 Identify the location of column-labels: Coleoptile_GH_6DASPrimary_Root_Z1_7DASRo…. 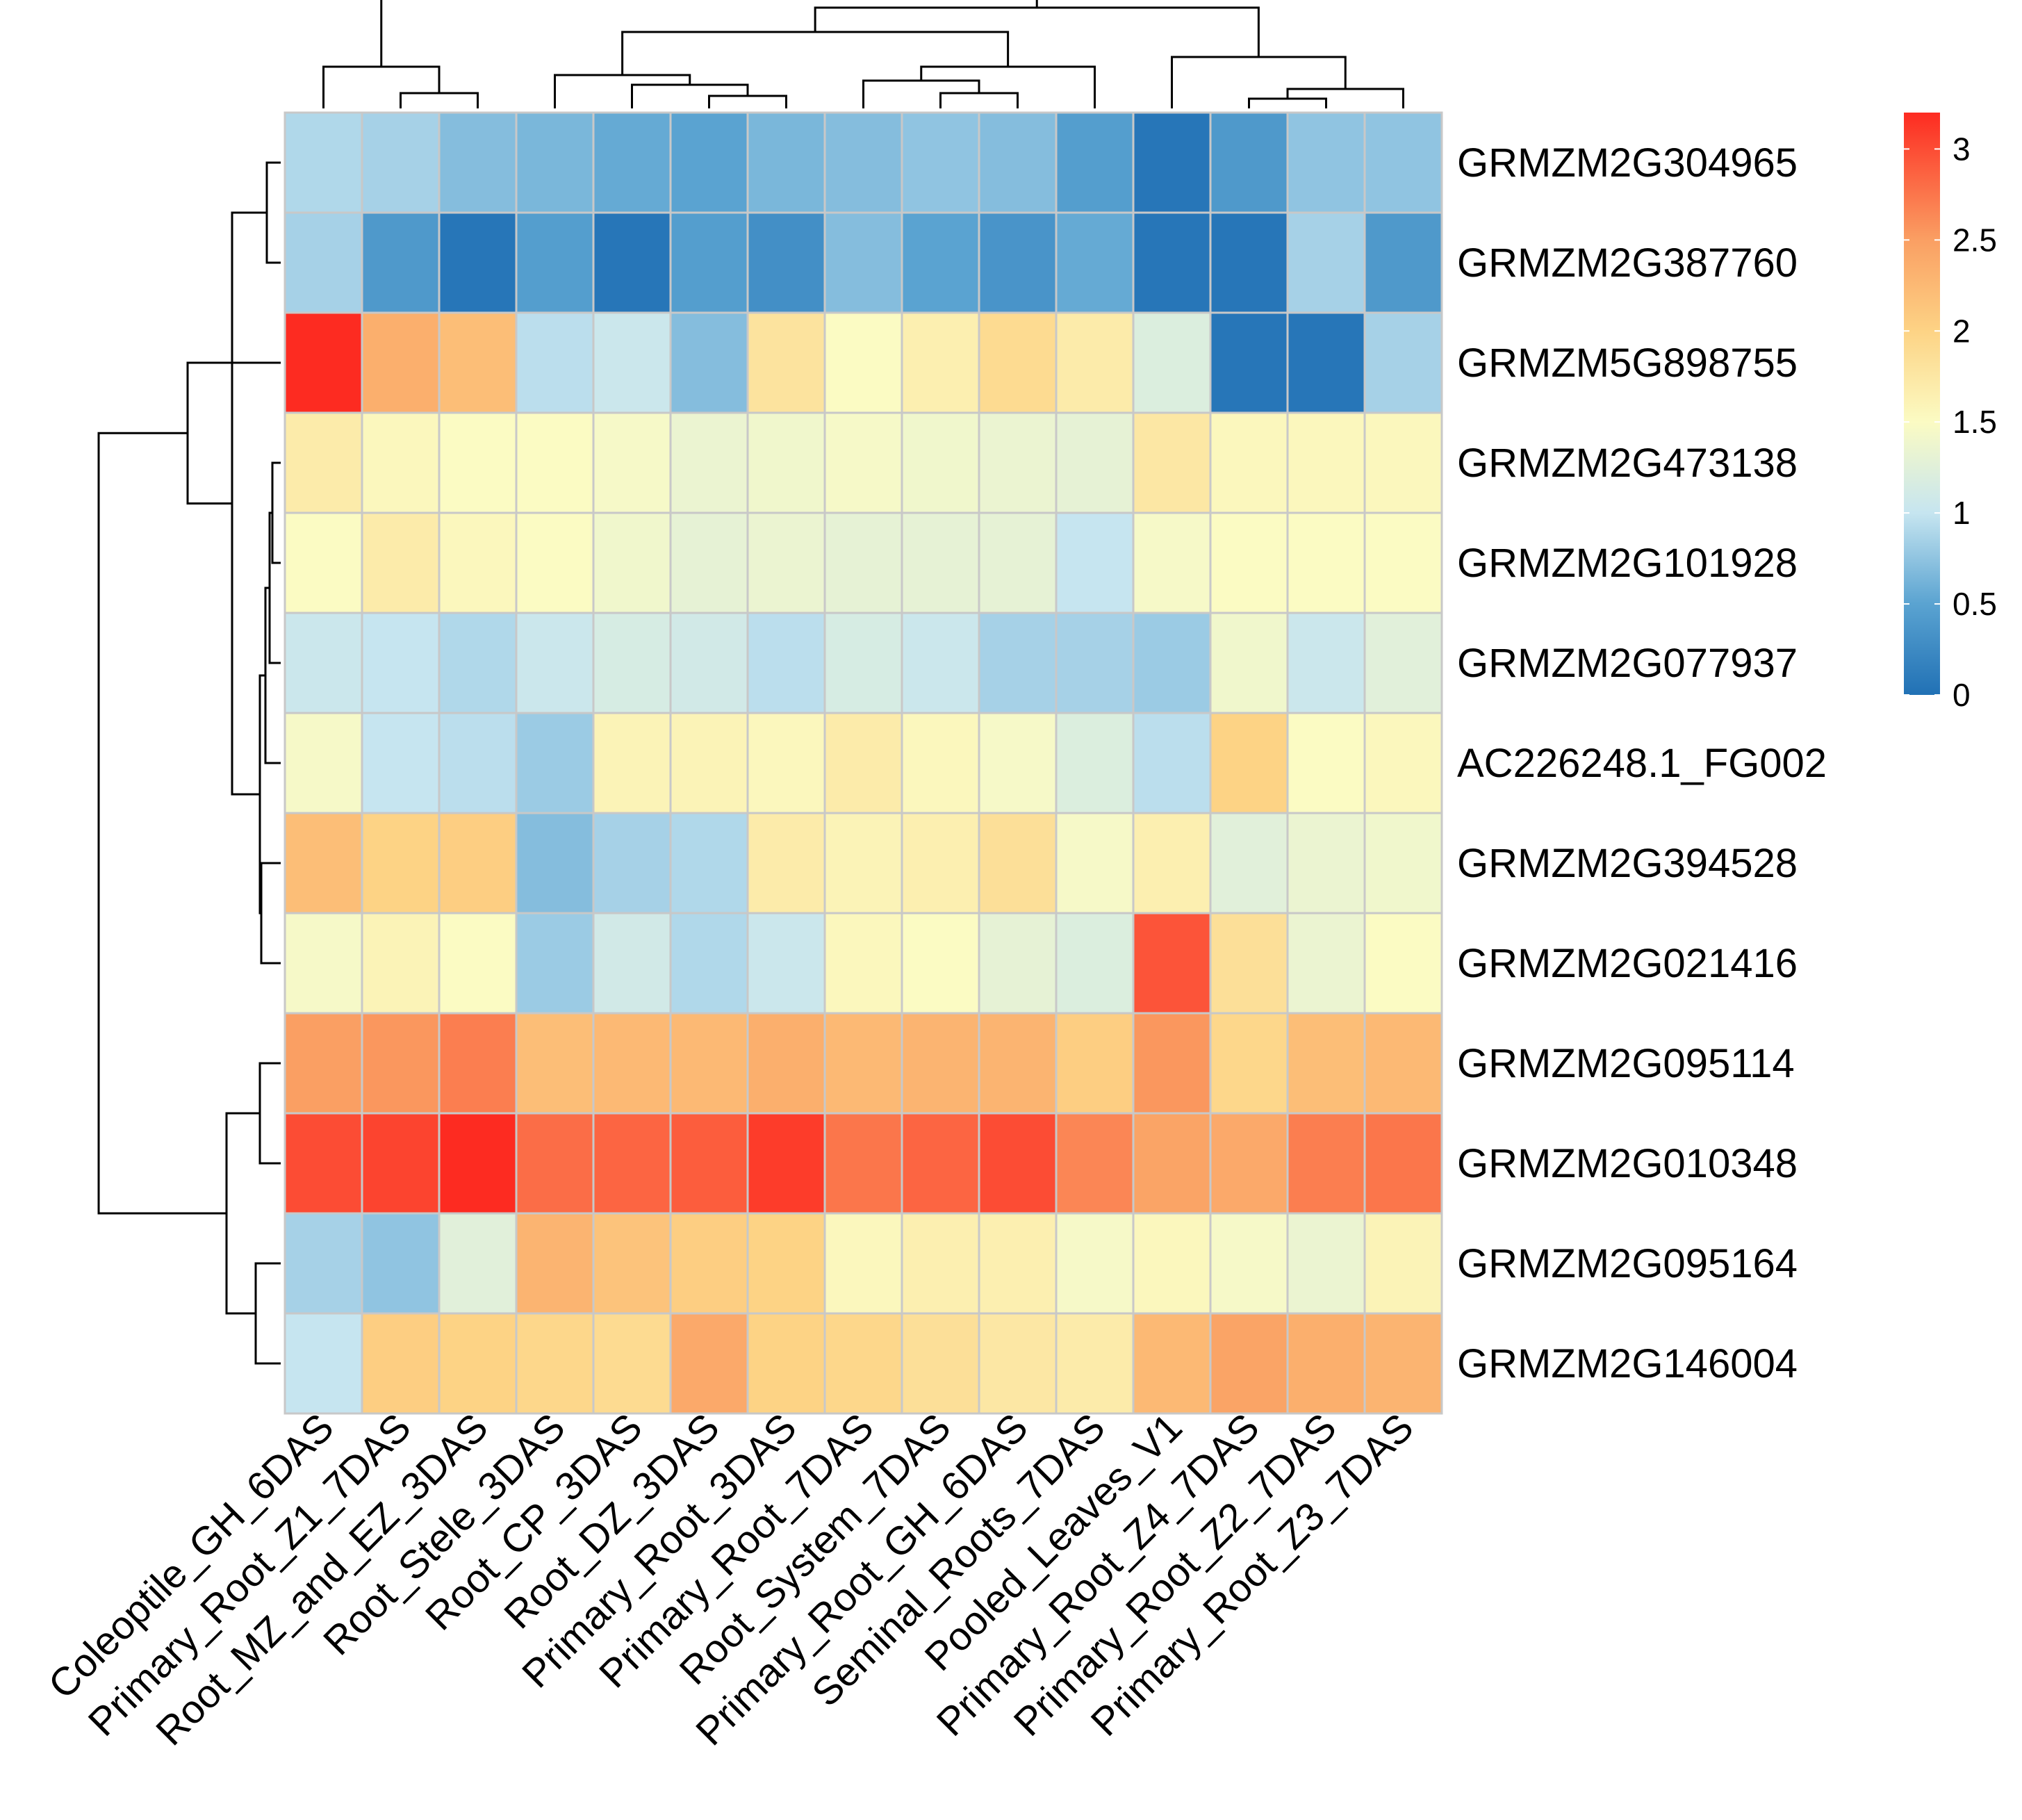
(731, 1579).